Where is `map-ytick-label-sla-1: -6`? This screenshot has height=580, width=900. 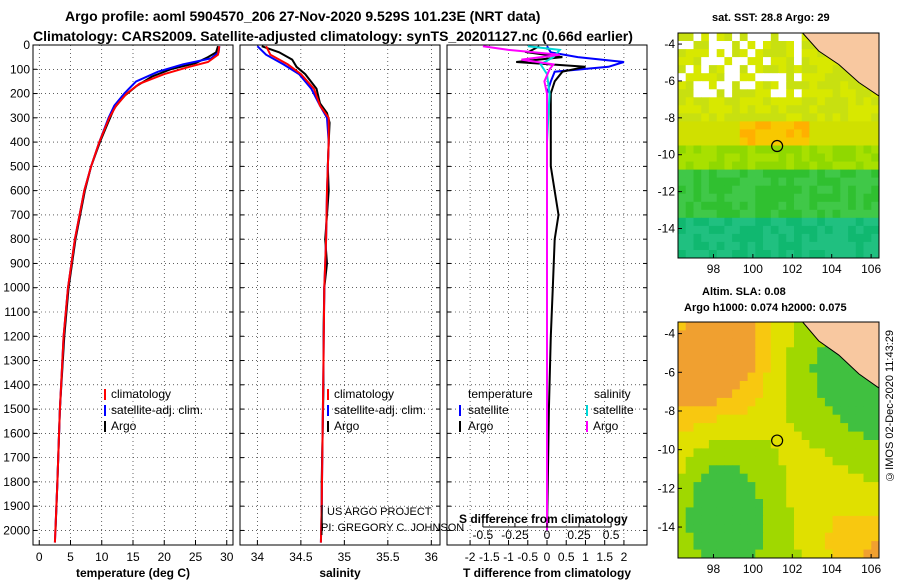 map-ytick-label-sla-1: -6 is located at coordinates (669, 372).